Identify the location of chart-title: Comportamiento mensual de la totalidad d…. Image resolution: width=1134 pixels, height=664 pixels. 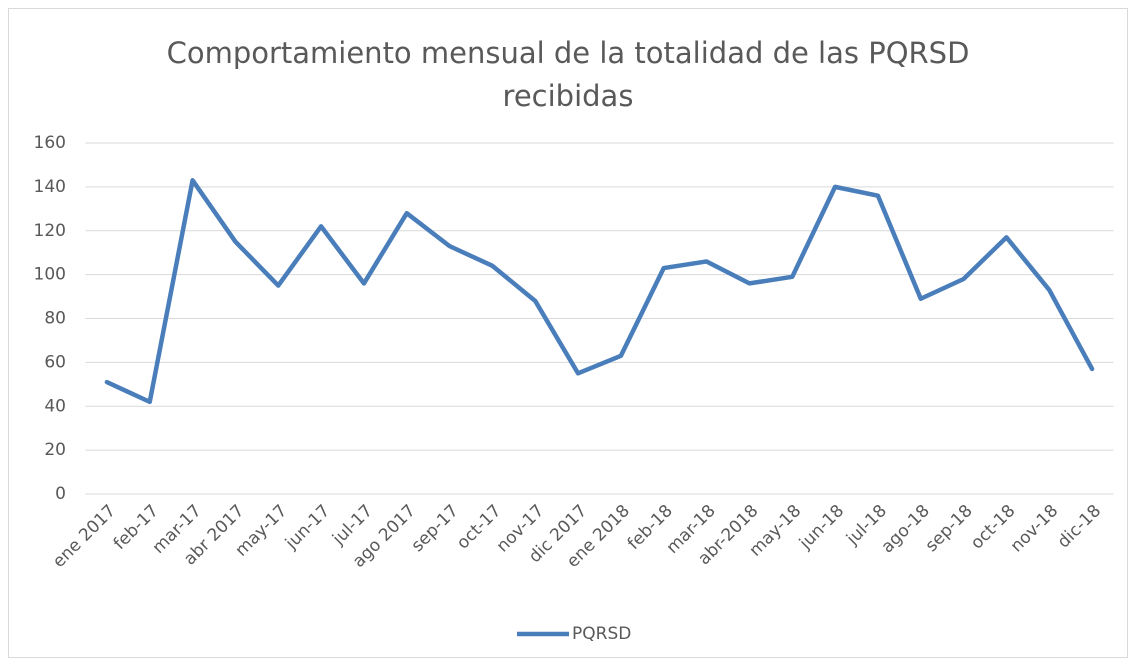
(568, 53).